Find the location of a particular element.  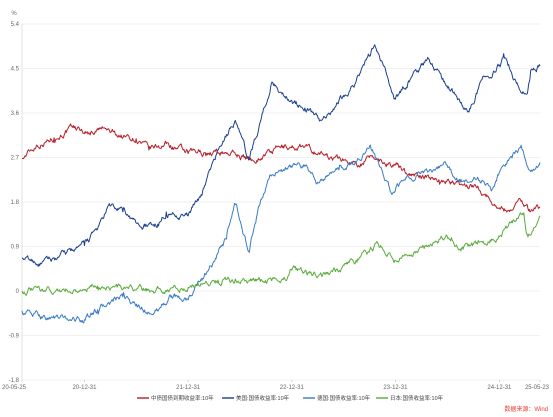

y-tick-label: 0.9 is located at coordinates (15, 248).